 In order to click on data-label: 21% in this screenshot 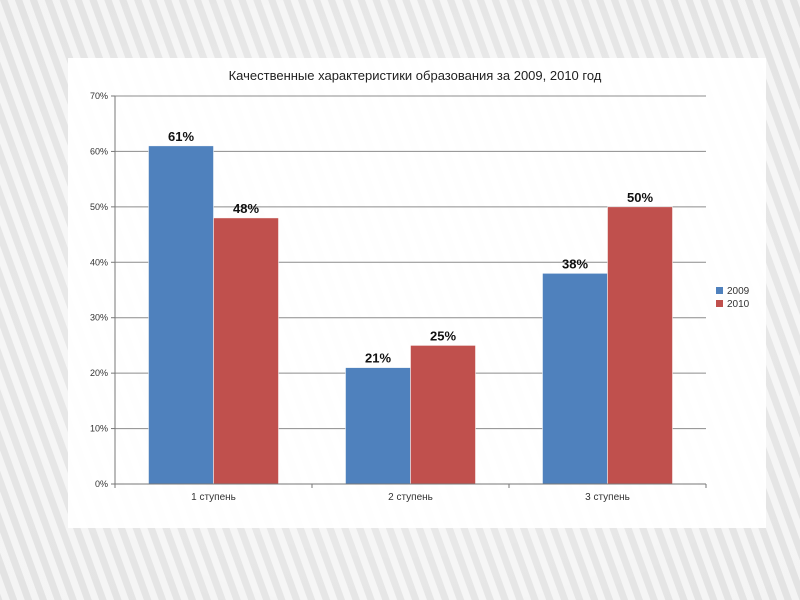, I will do `click(378, 358)`.